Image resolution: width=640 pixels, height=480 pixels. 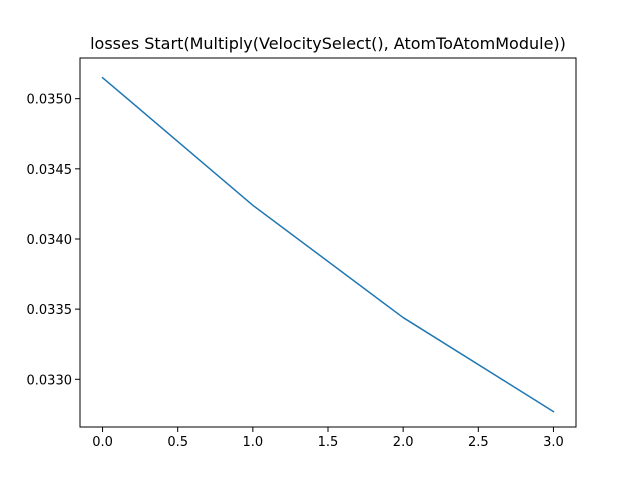 What do you see at coordinates (403, 442) in the screenshot?
I see `x-tick-label: 2.0` at bounding box center [403, 442].